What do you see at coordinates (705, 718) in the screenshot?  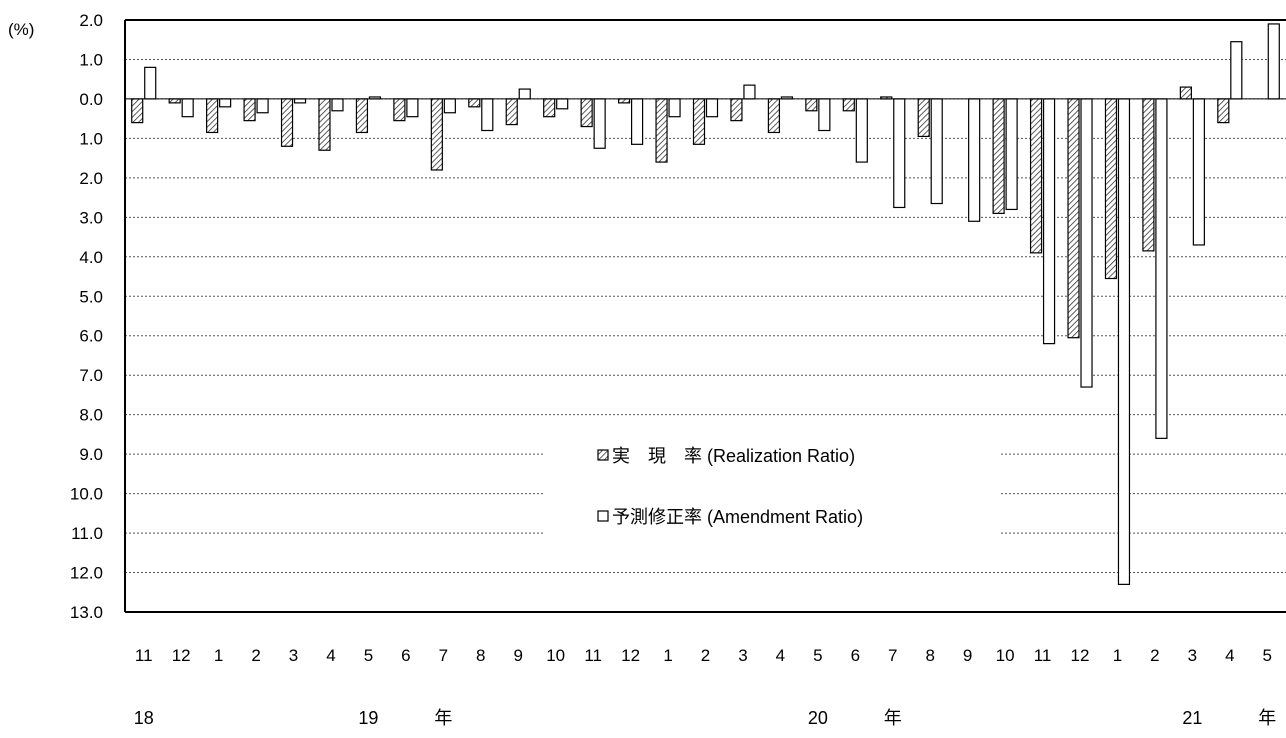 I see `year-labels: 18 19 年 20 年 21 年` at bounding box center [705, 718].